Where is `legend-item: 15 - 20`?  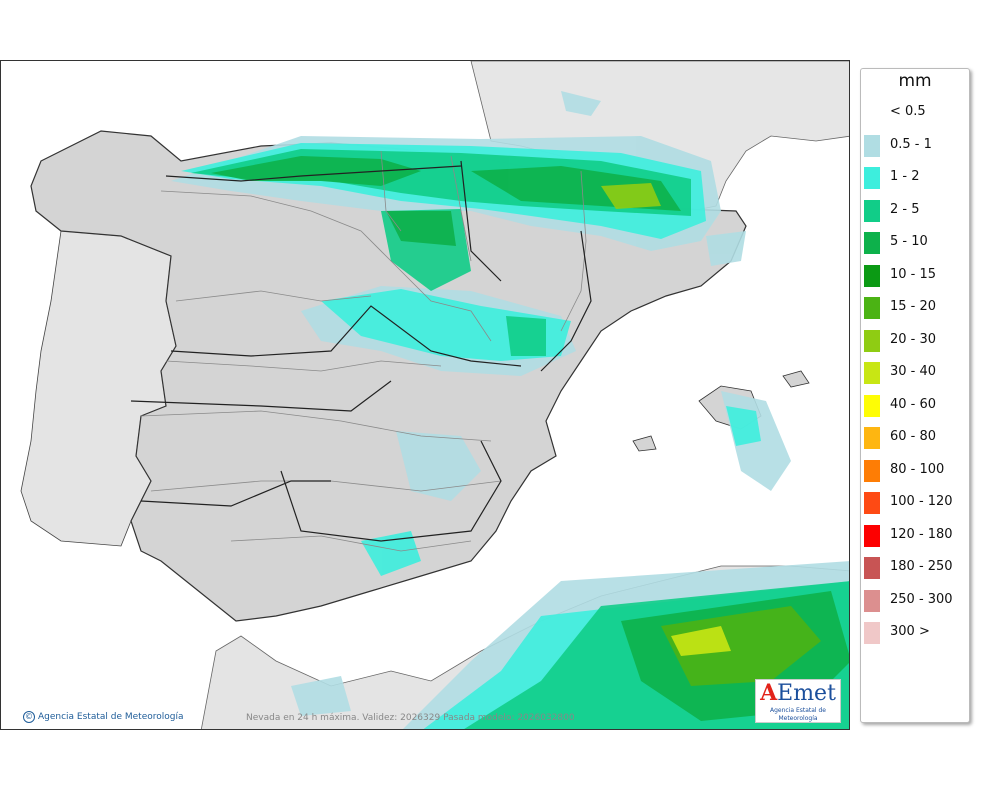
legend-item: 15 - 20 is located at coordinates (915, 306).